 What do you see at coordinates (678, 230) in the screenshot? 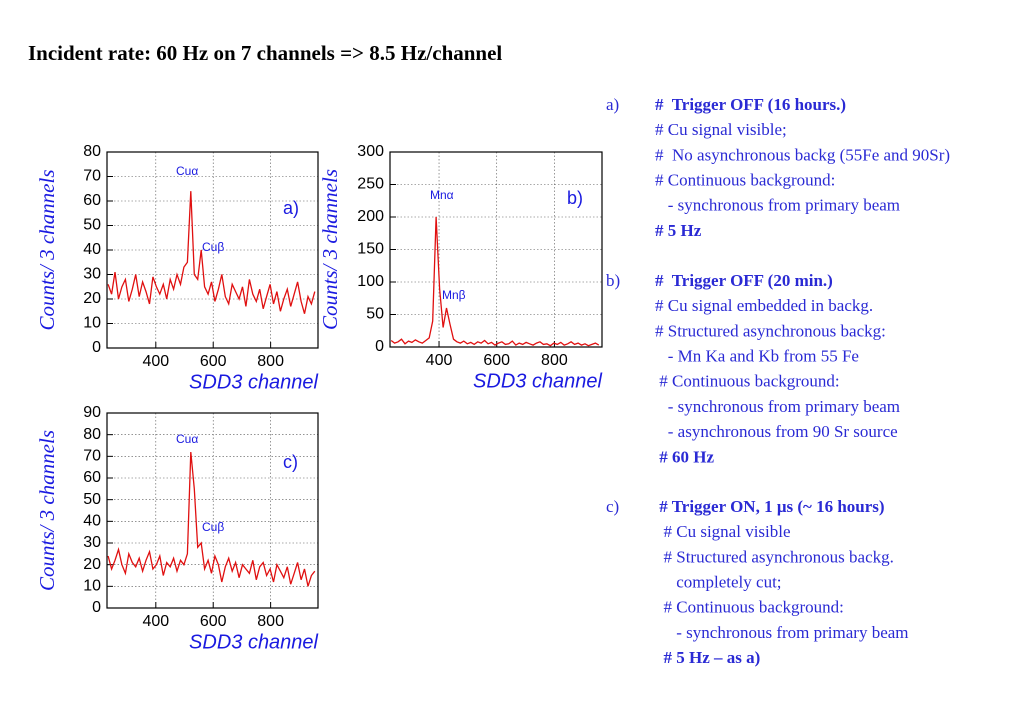
I see `note-summary: # 5 Hz` at bounding box center [678, 230].